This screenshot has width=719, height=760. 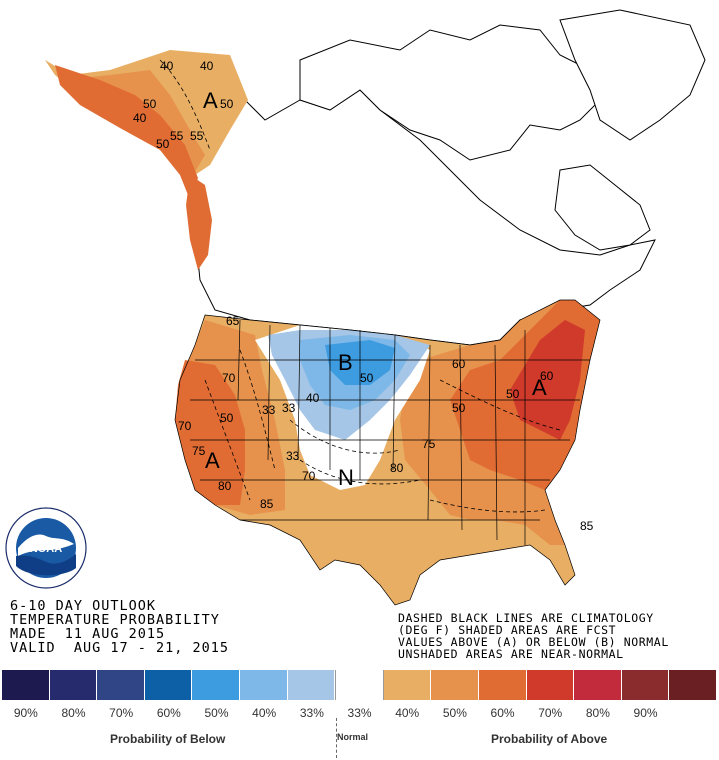 What do you see at coordinates (511, 654) in the screenshot?
I see `note-line: UNSHADED AREAS ARE NEAR-NORMAL` at bounding box center [511, 654].